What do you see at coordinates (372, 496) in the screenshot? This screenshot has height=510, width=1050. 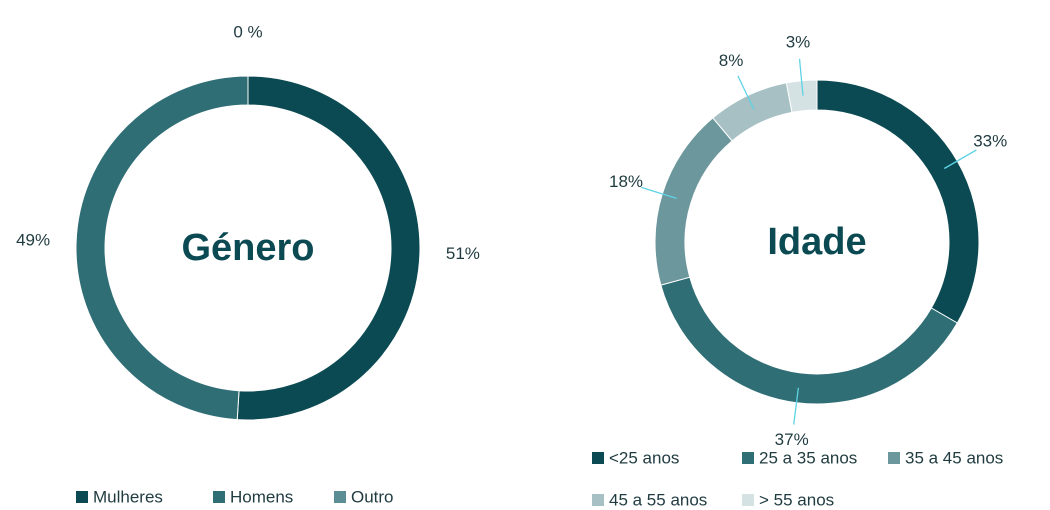 I see `legend-label: Outro` at bounding box center [372, 496].